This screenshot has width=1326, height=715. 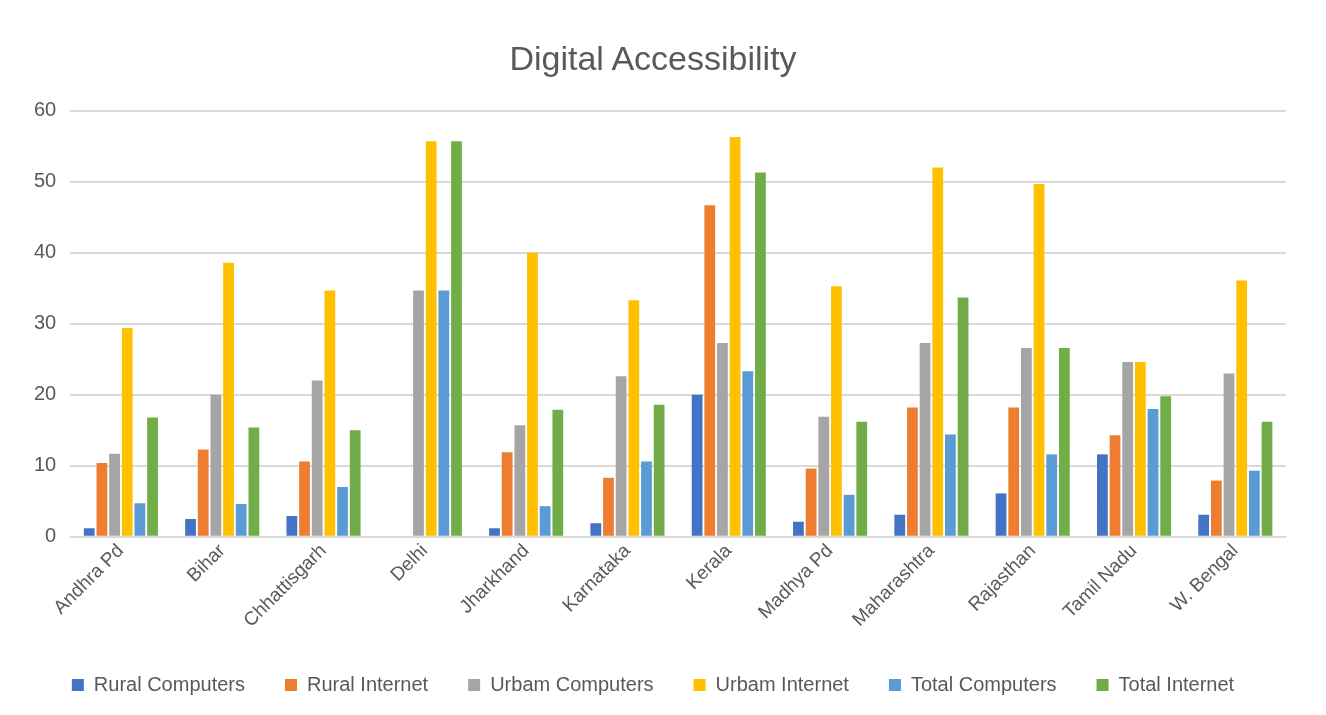 What do you see at coordinates (51, 535) in the screenshot?
I see `y-tick-label: 0` at bounding box center [51, 535].